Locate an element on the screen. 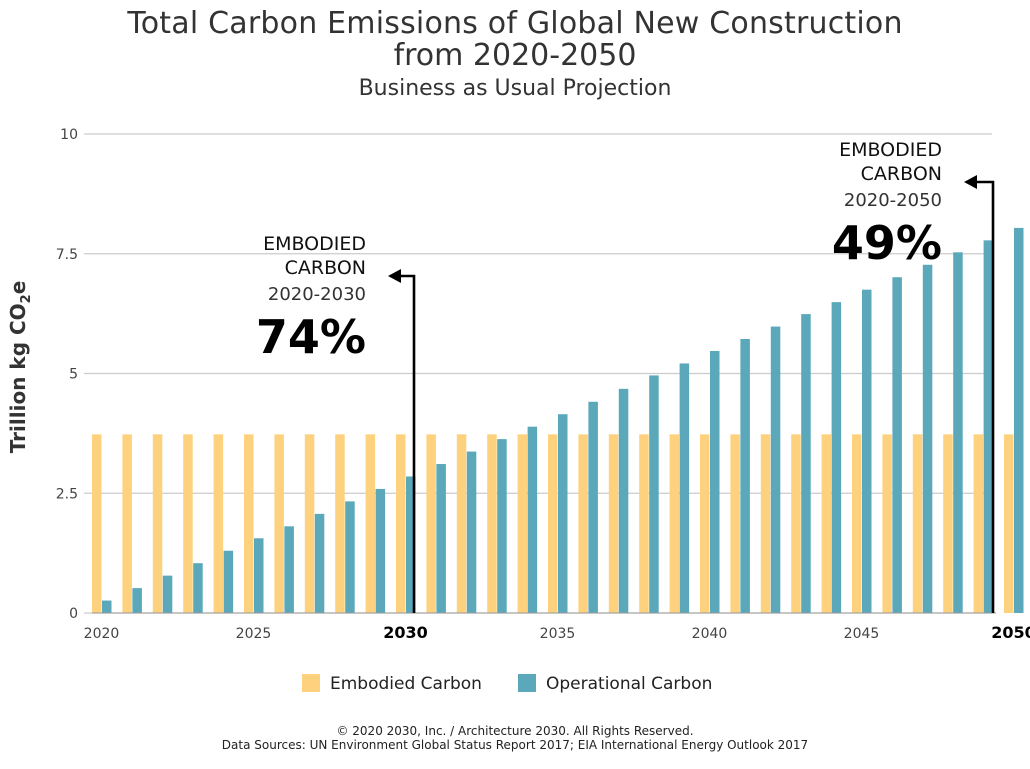 This screenshot has width=1030, height=769. annotation-percent: 49% is located at coordinates (887, 243).